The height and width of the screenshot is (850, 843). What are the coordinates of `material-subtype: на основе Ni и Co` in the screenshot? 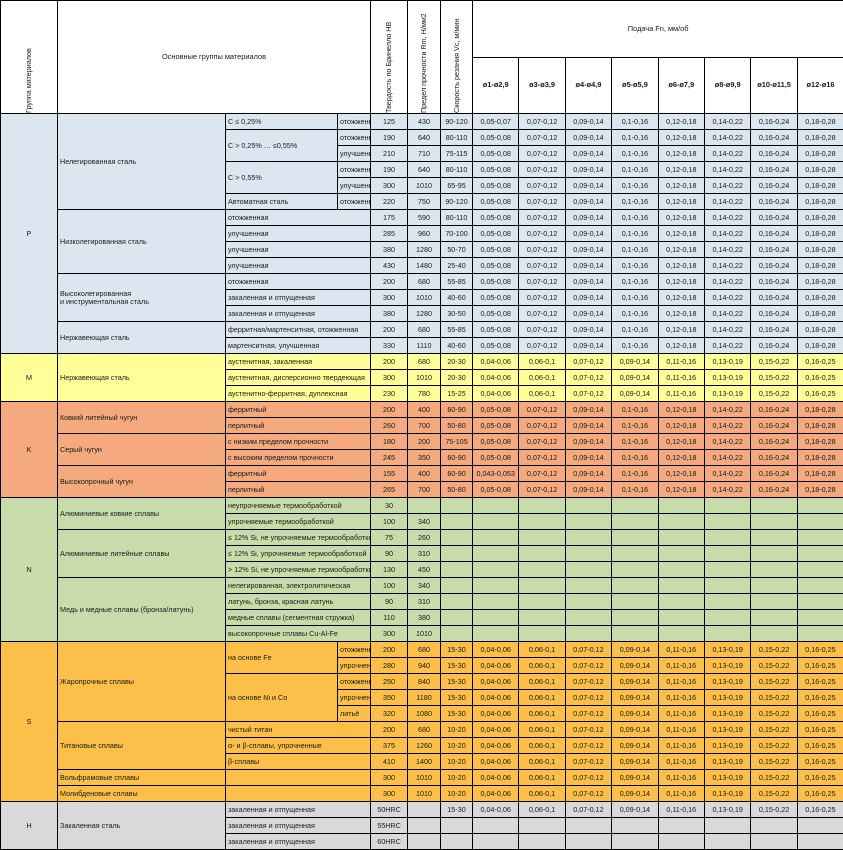 It's located at (282, 698).